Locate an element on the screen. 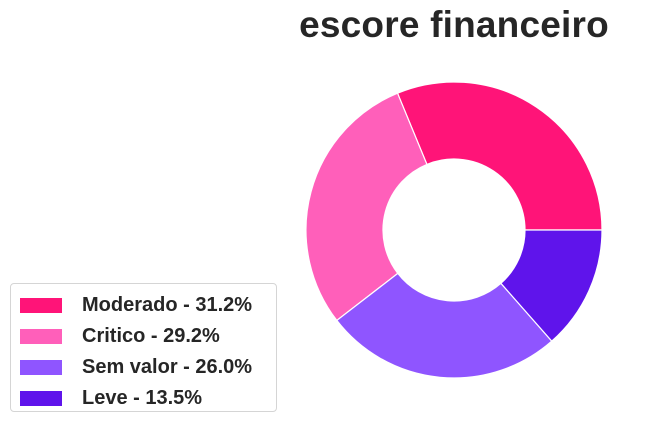 The height and width of the screenshot is (425, 648). donut-slice-moderado is located at coordinates (499, 156).